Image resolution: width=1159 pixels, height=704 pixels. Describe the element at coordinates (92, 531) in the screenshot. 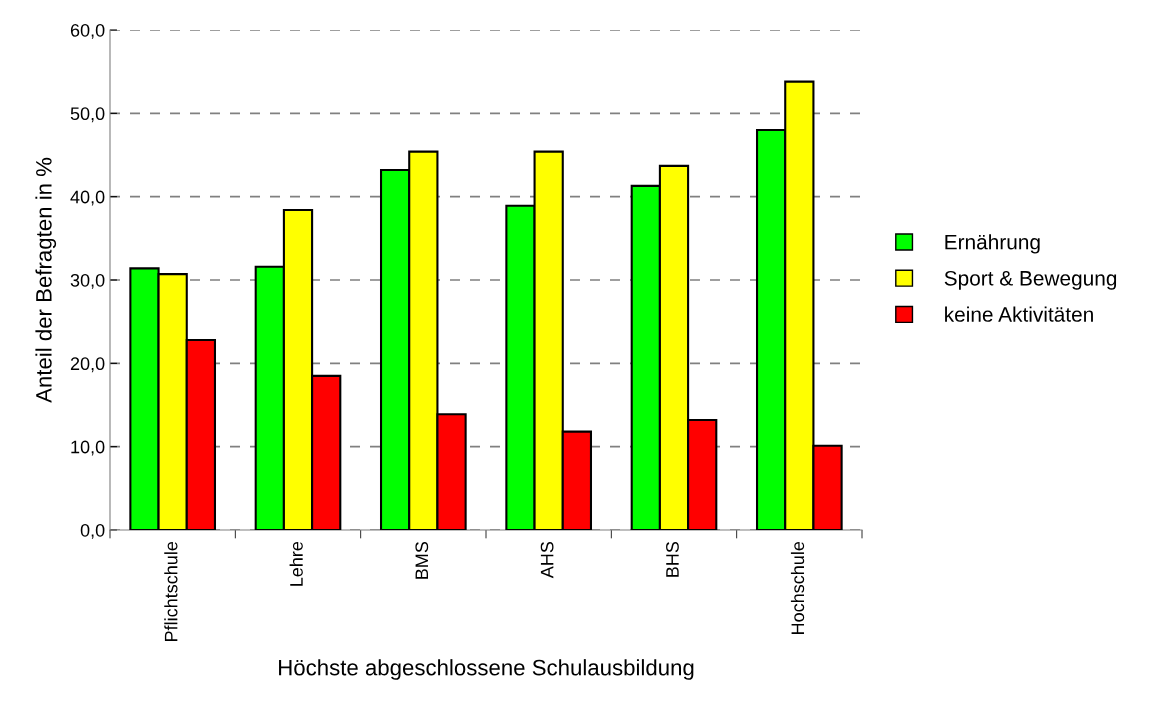

I see `y-tick-label: 0,0` at that location.